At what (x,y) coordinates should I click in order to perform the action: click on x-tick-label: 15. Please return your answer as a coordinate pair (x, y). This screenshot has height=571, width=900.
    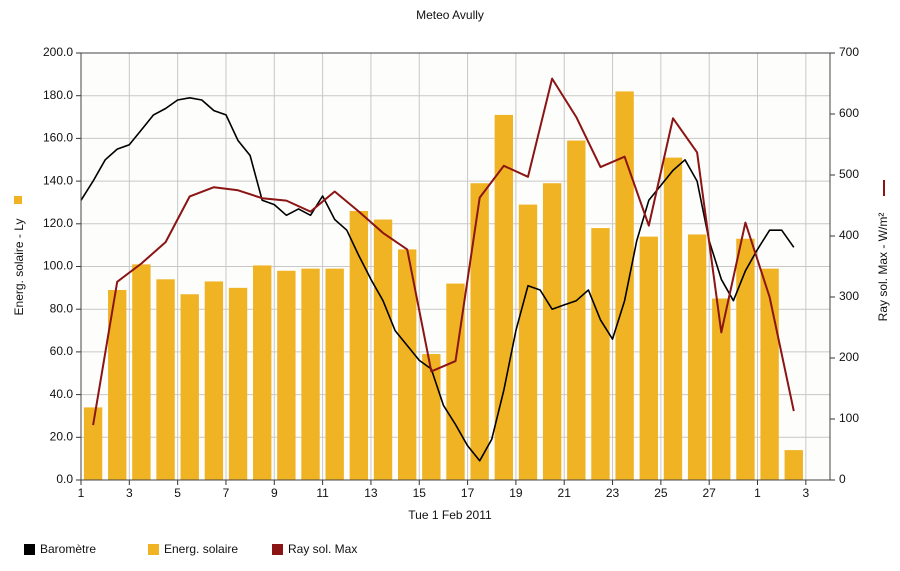
    Looking at the image, I should click on (420, 493).